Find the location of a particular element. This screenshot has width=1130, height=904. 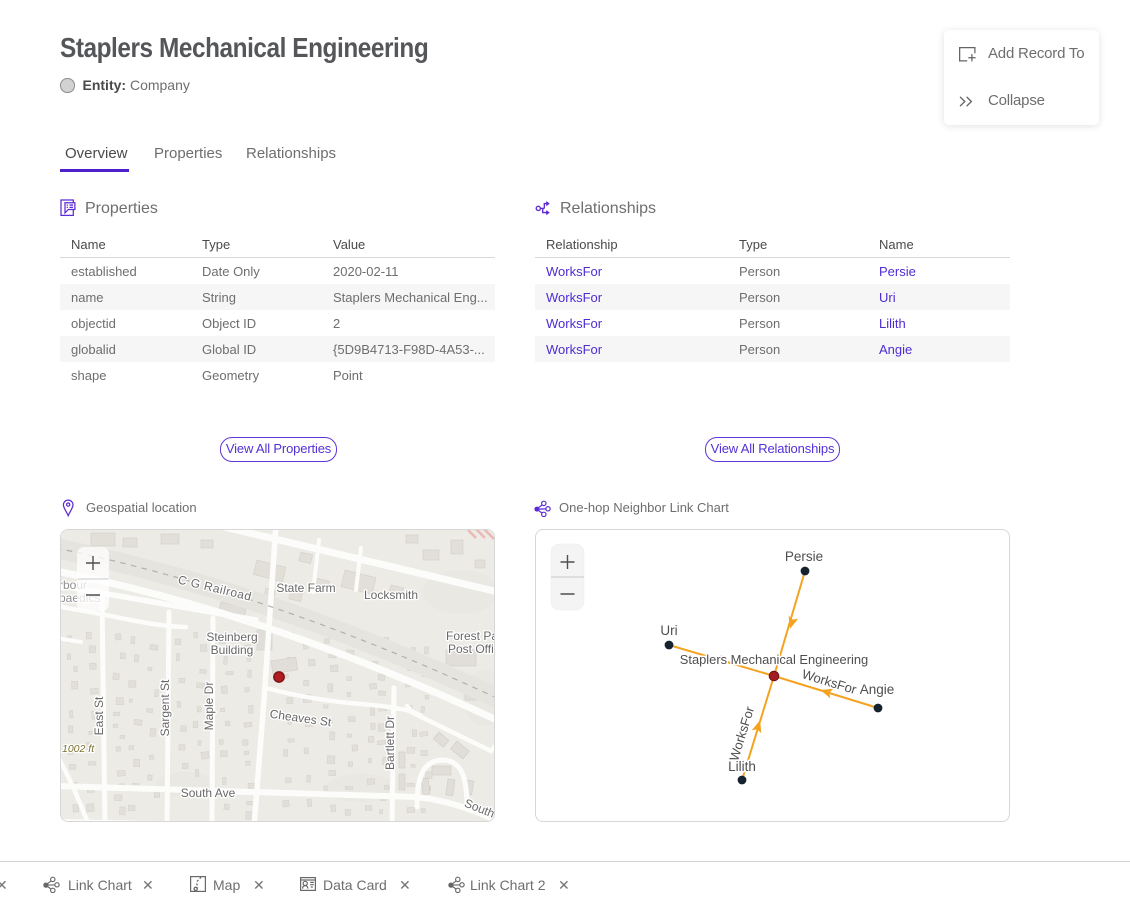

svg-text: Bartlett Dr is located at coordinates (390, 743).